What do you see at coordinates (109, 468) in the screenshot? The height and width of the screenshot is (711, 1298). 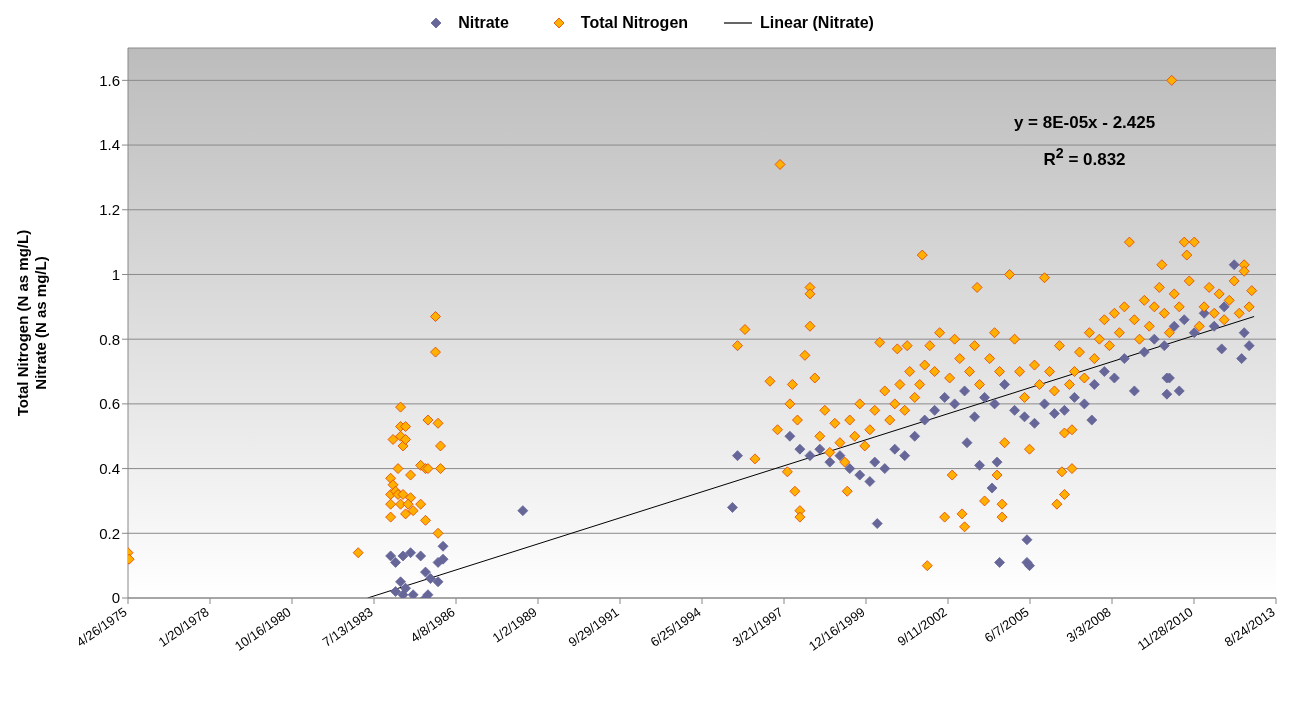 I see `y-tick-label: 0.4` at bounding box center [109, 468].